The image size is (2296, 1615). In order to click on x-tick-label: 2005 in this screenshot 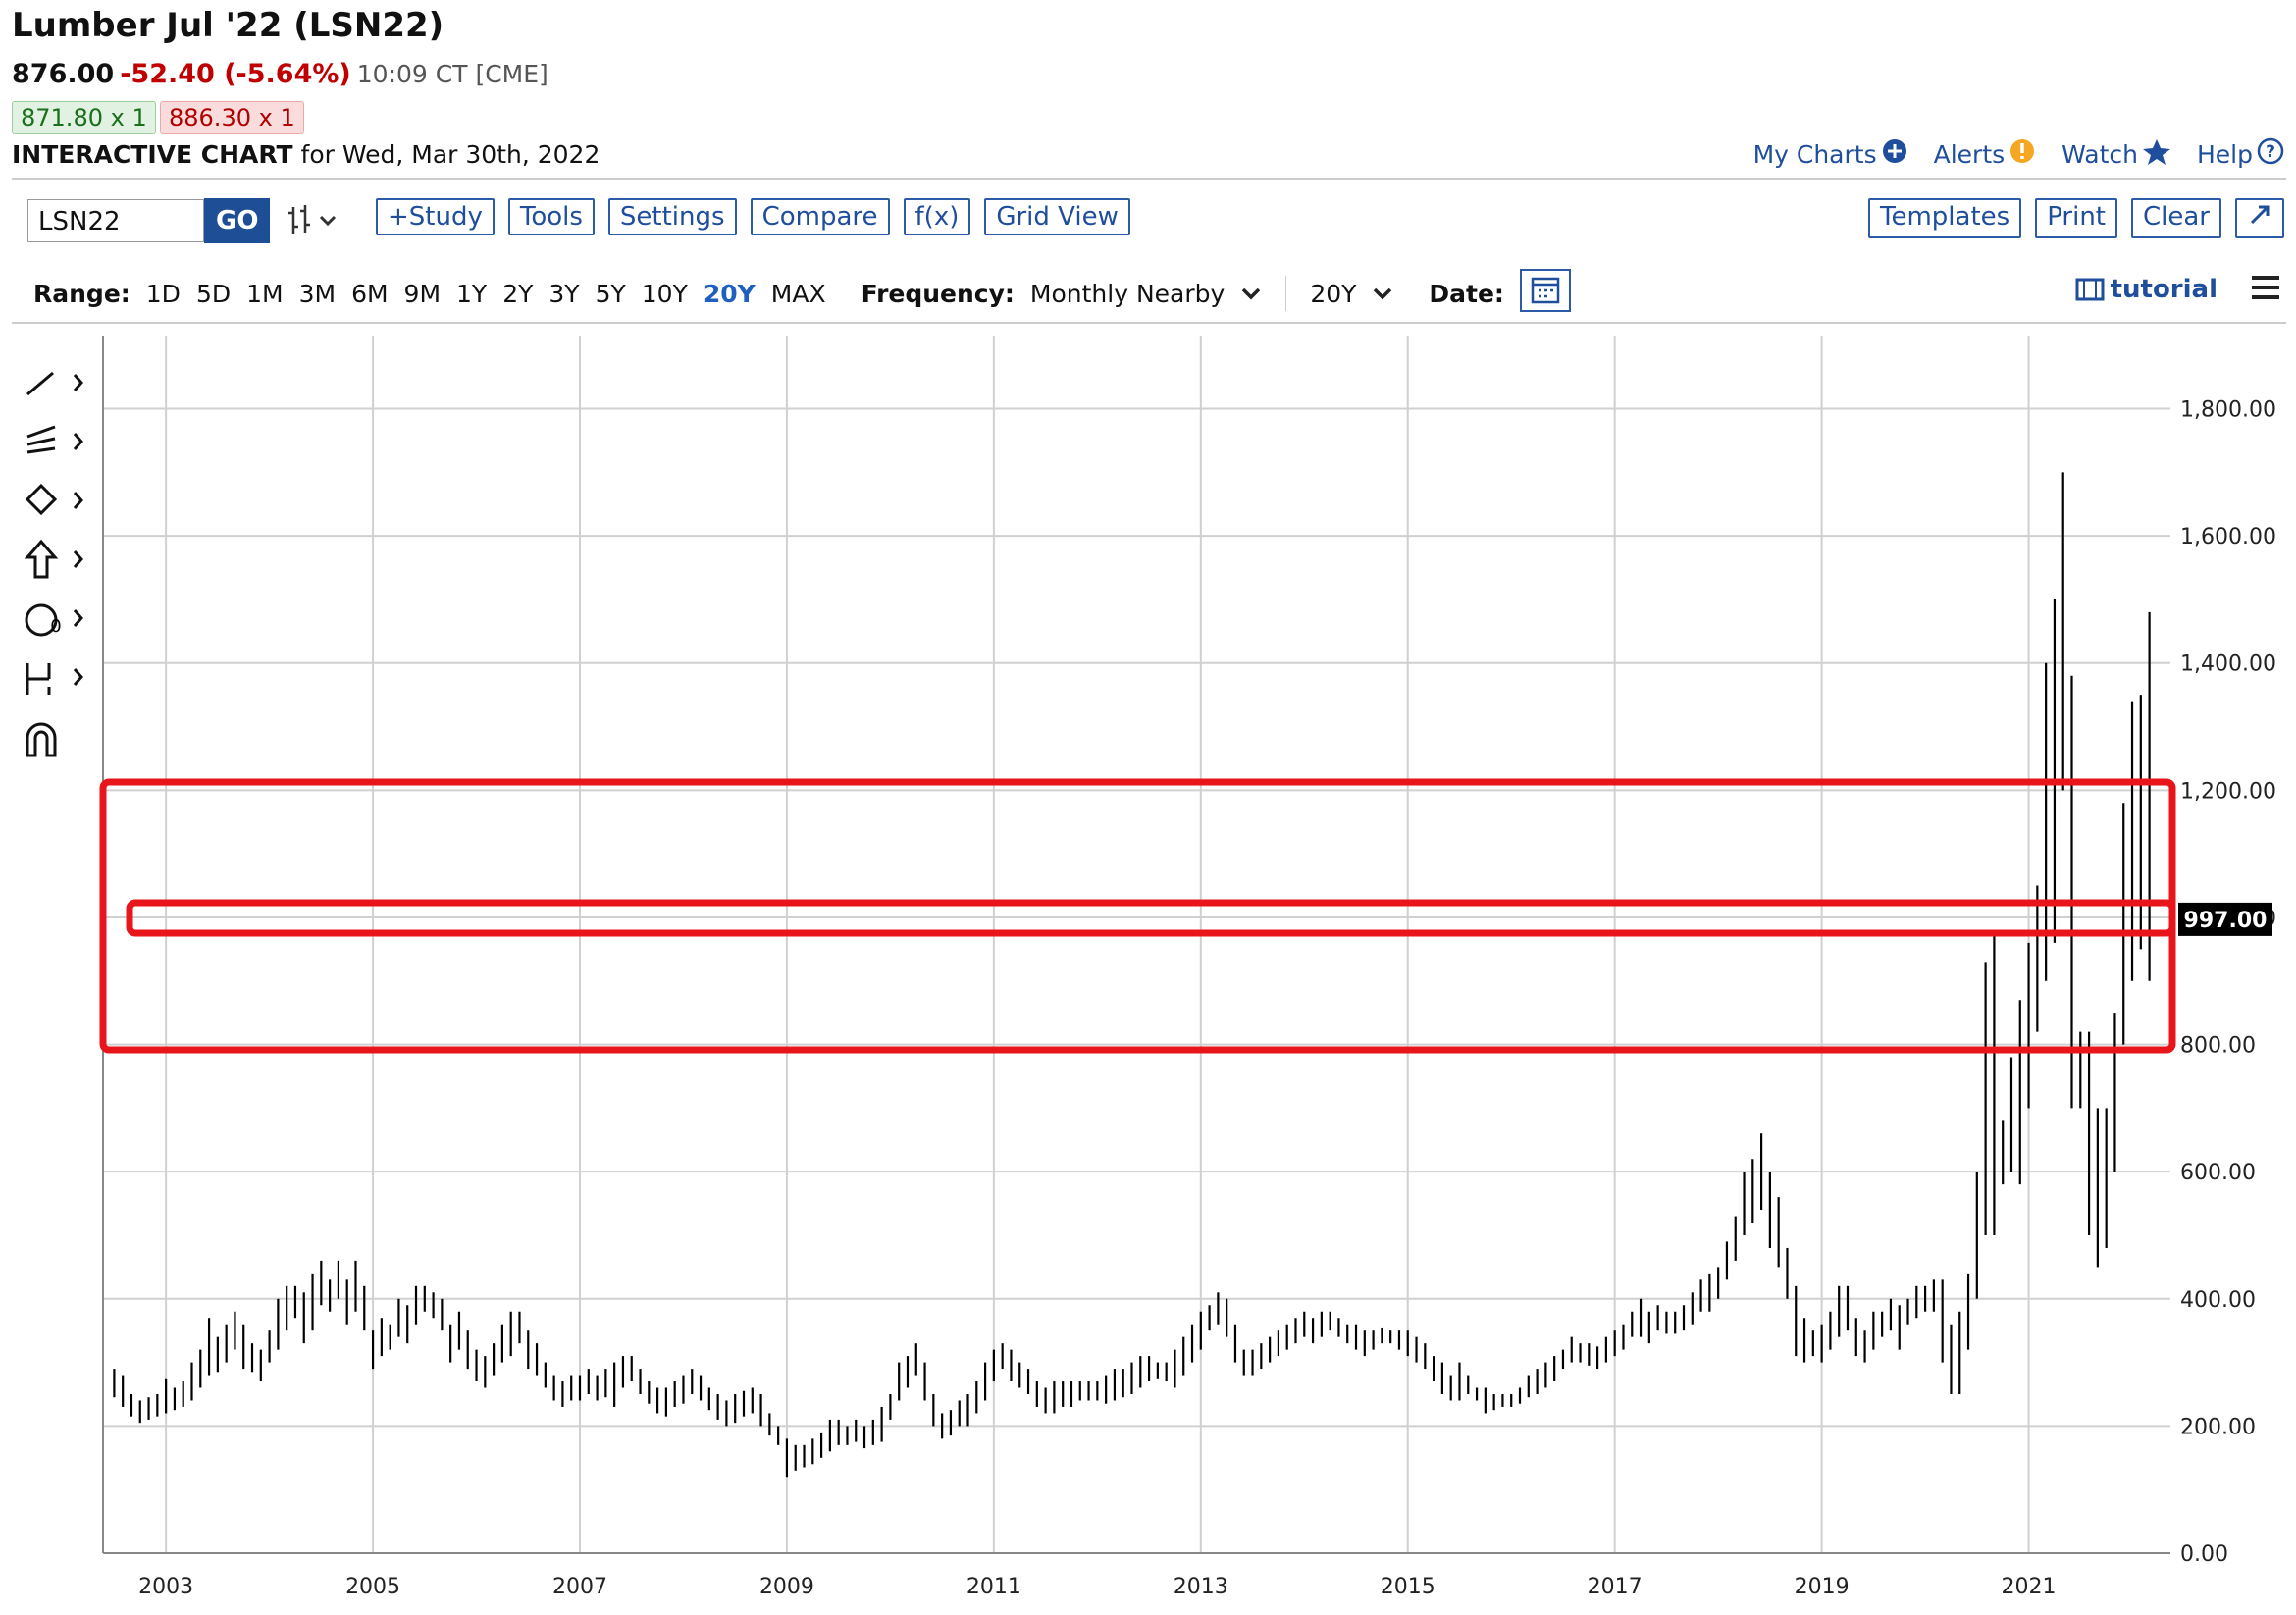, I will do `click(372, 1587)`.